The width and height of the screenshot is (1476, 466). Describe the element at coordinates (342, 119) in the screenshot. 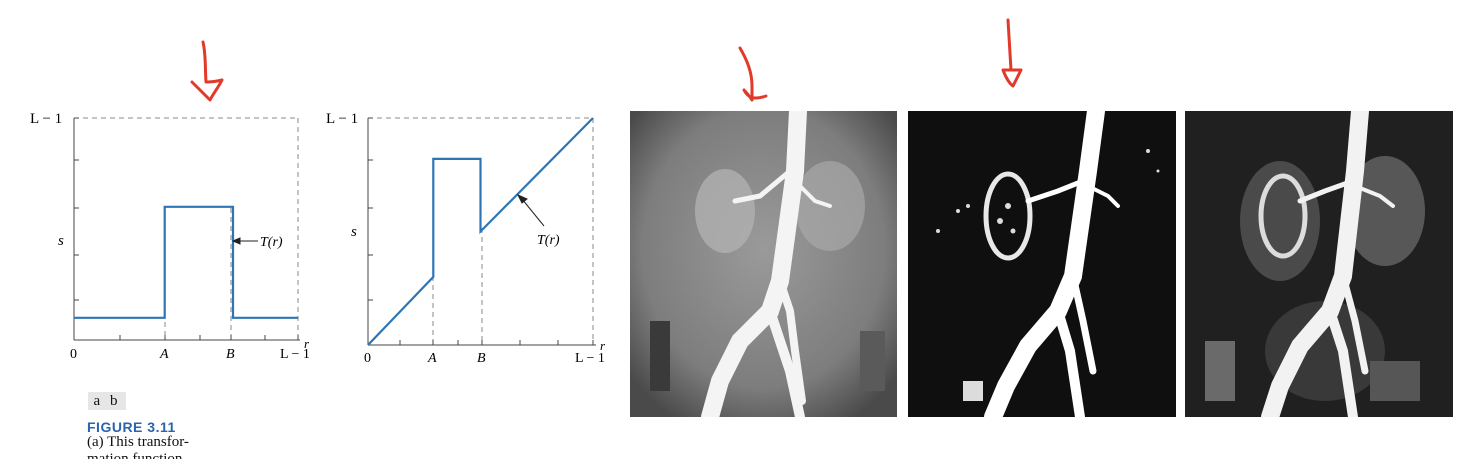

I see `plot-b-y-top-label: L − 1` at that location.